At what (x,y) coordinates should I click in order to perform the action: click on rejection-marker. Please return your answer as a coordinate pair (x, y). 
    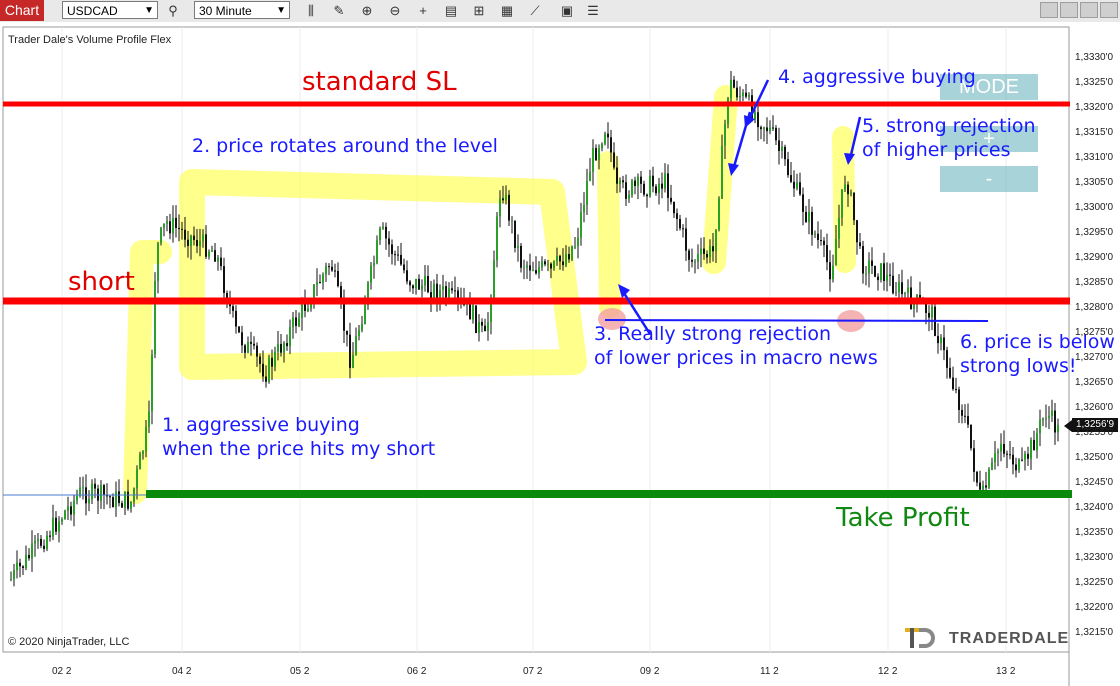
    Looking at the image, I should click on (612, 319).